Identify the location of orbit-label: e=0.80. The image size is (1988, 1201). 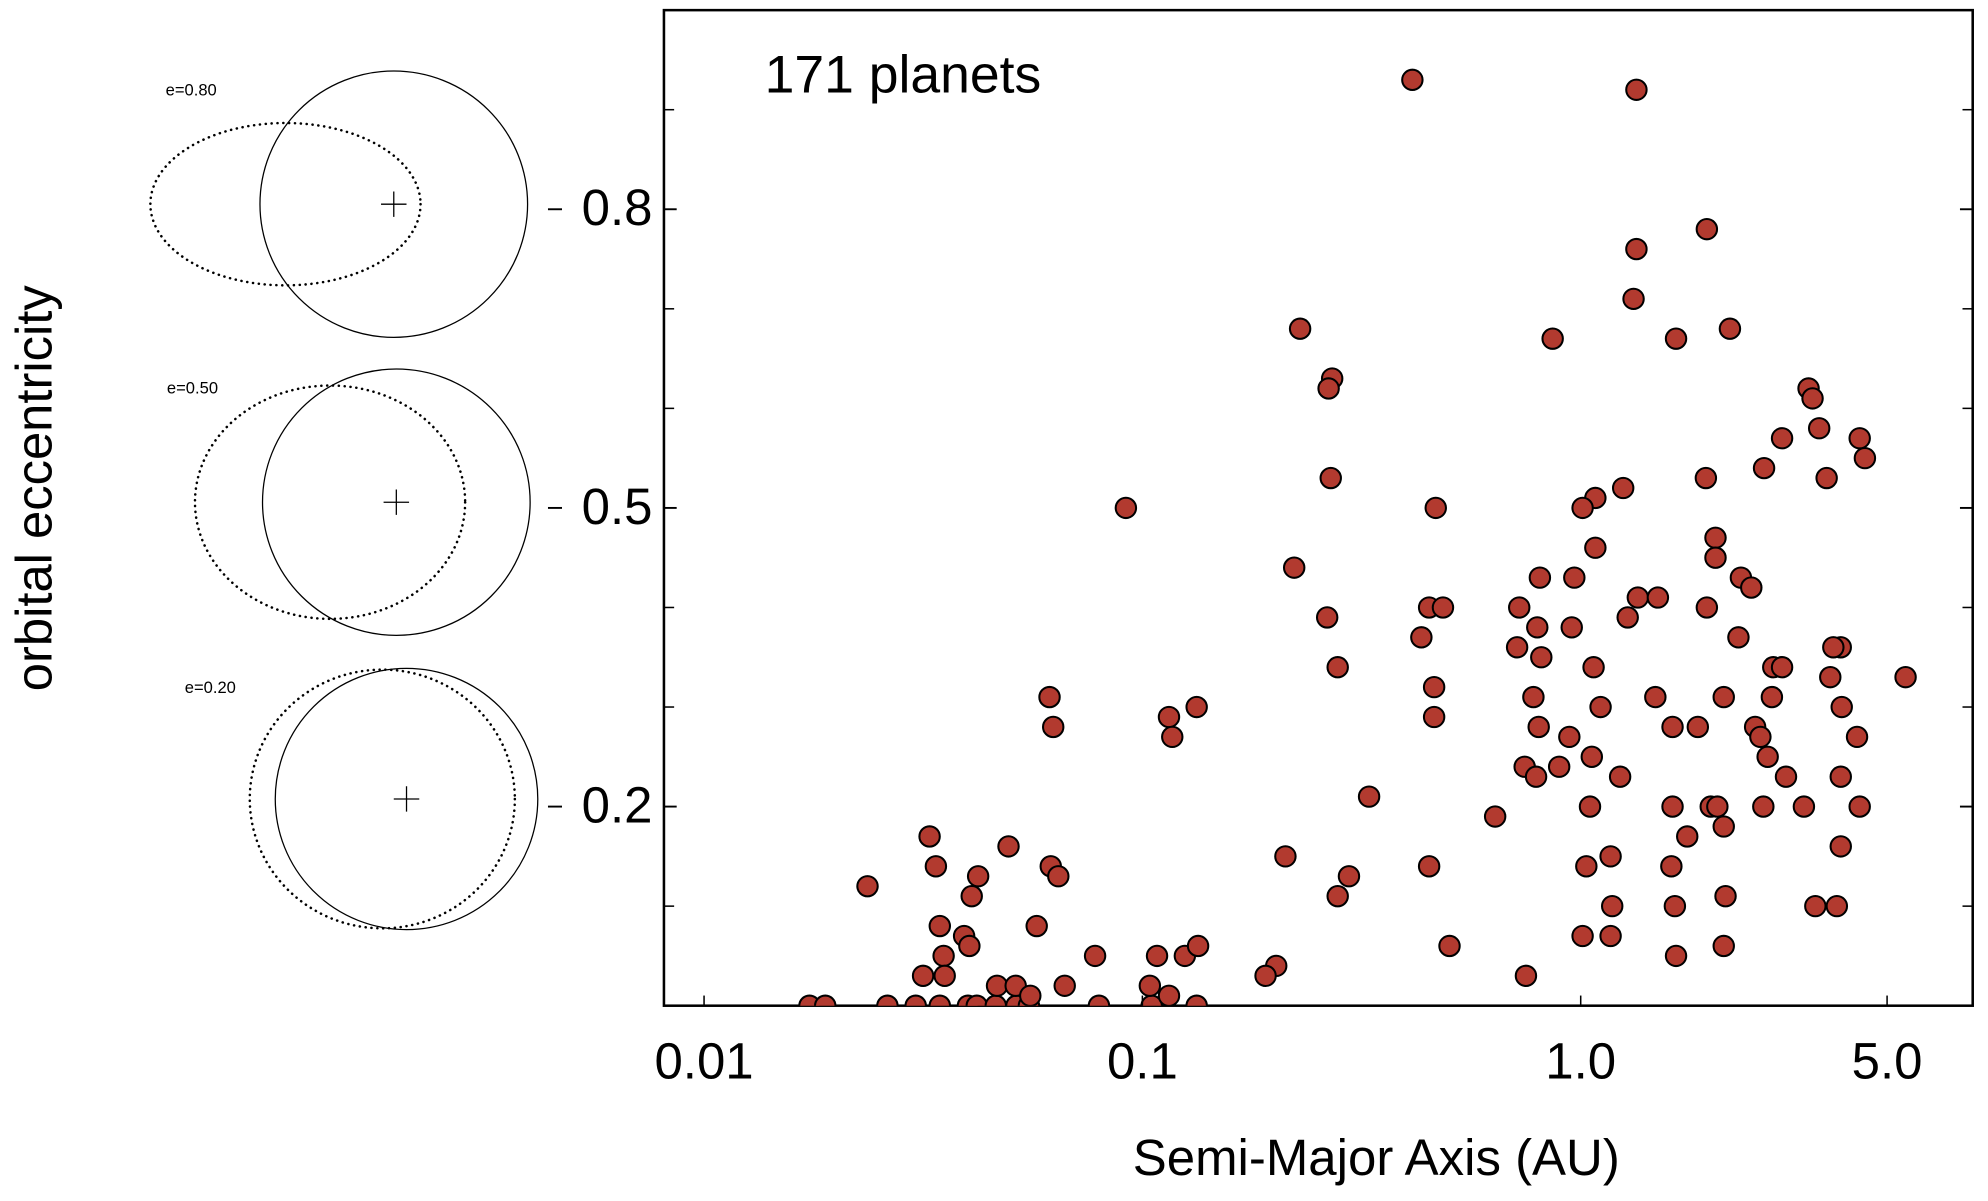
(191, 90).